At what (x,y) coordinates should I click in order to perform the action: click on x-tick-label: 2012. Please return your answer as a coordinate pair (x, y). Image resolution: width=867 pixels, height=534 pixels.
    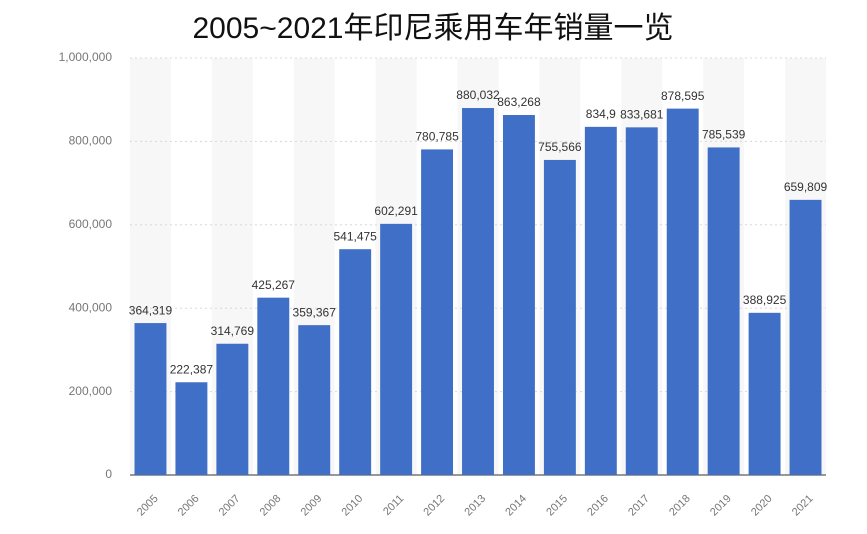
    Looking at the image, I should click on (434, 506).